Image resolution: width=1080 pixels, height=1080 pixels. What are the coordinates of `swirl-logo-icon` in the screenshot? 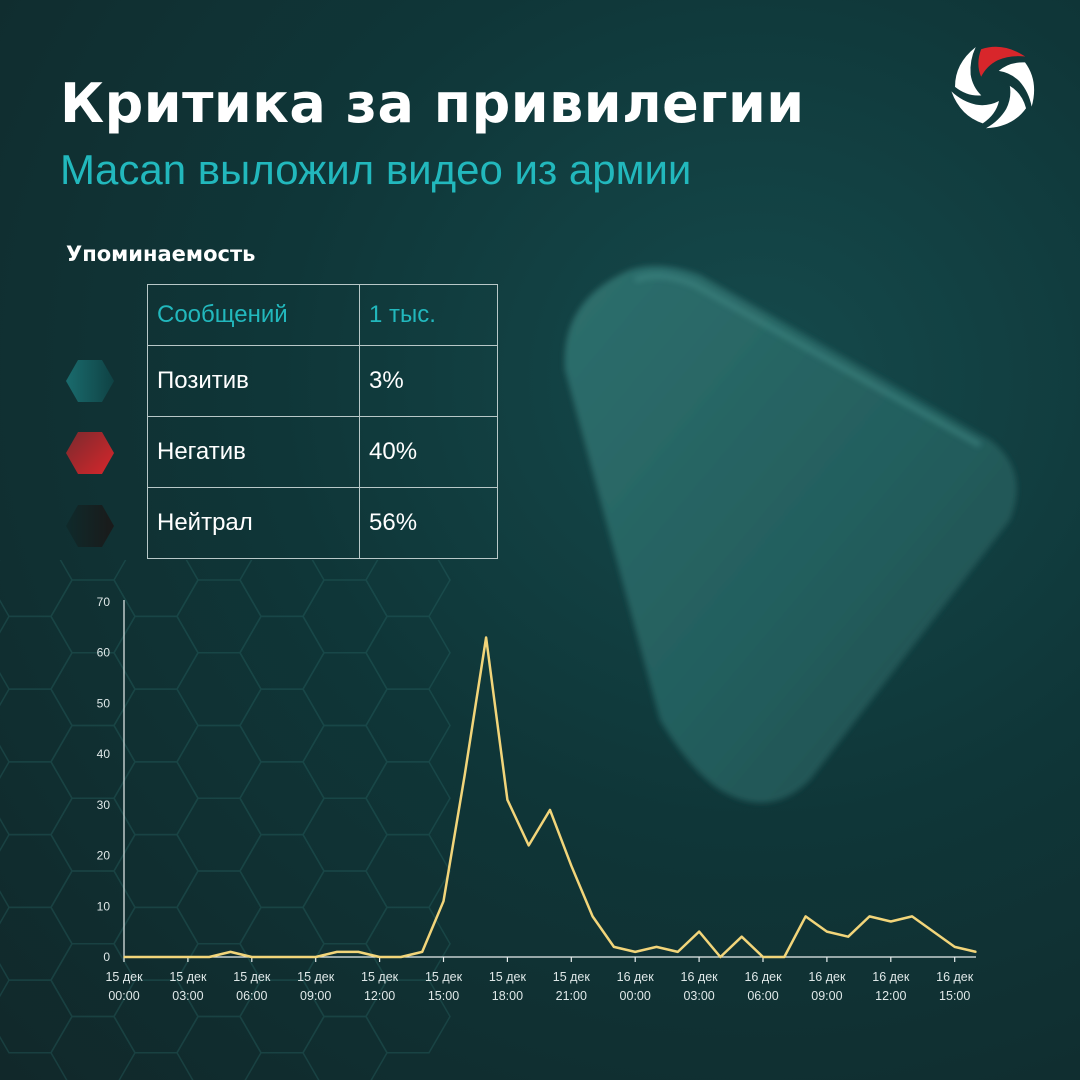 It's located at (993, 87).